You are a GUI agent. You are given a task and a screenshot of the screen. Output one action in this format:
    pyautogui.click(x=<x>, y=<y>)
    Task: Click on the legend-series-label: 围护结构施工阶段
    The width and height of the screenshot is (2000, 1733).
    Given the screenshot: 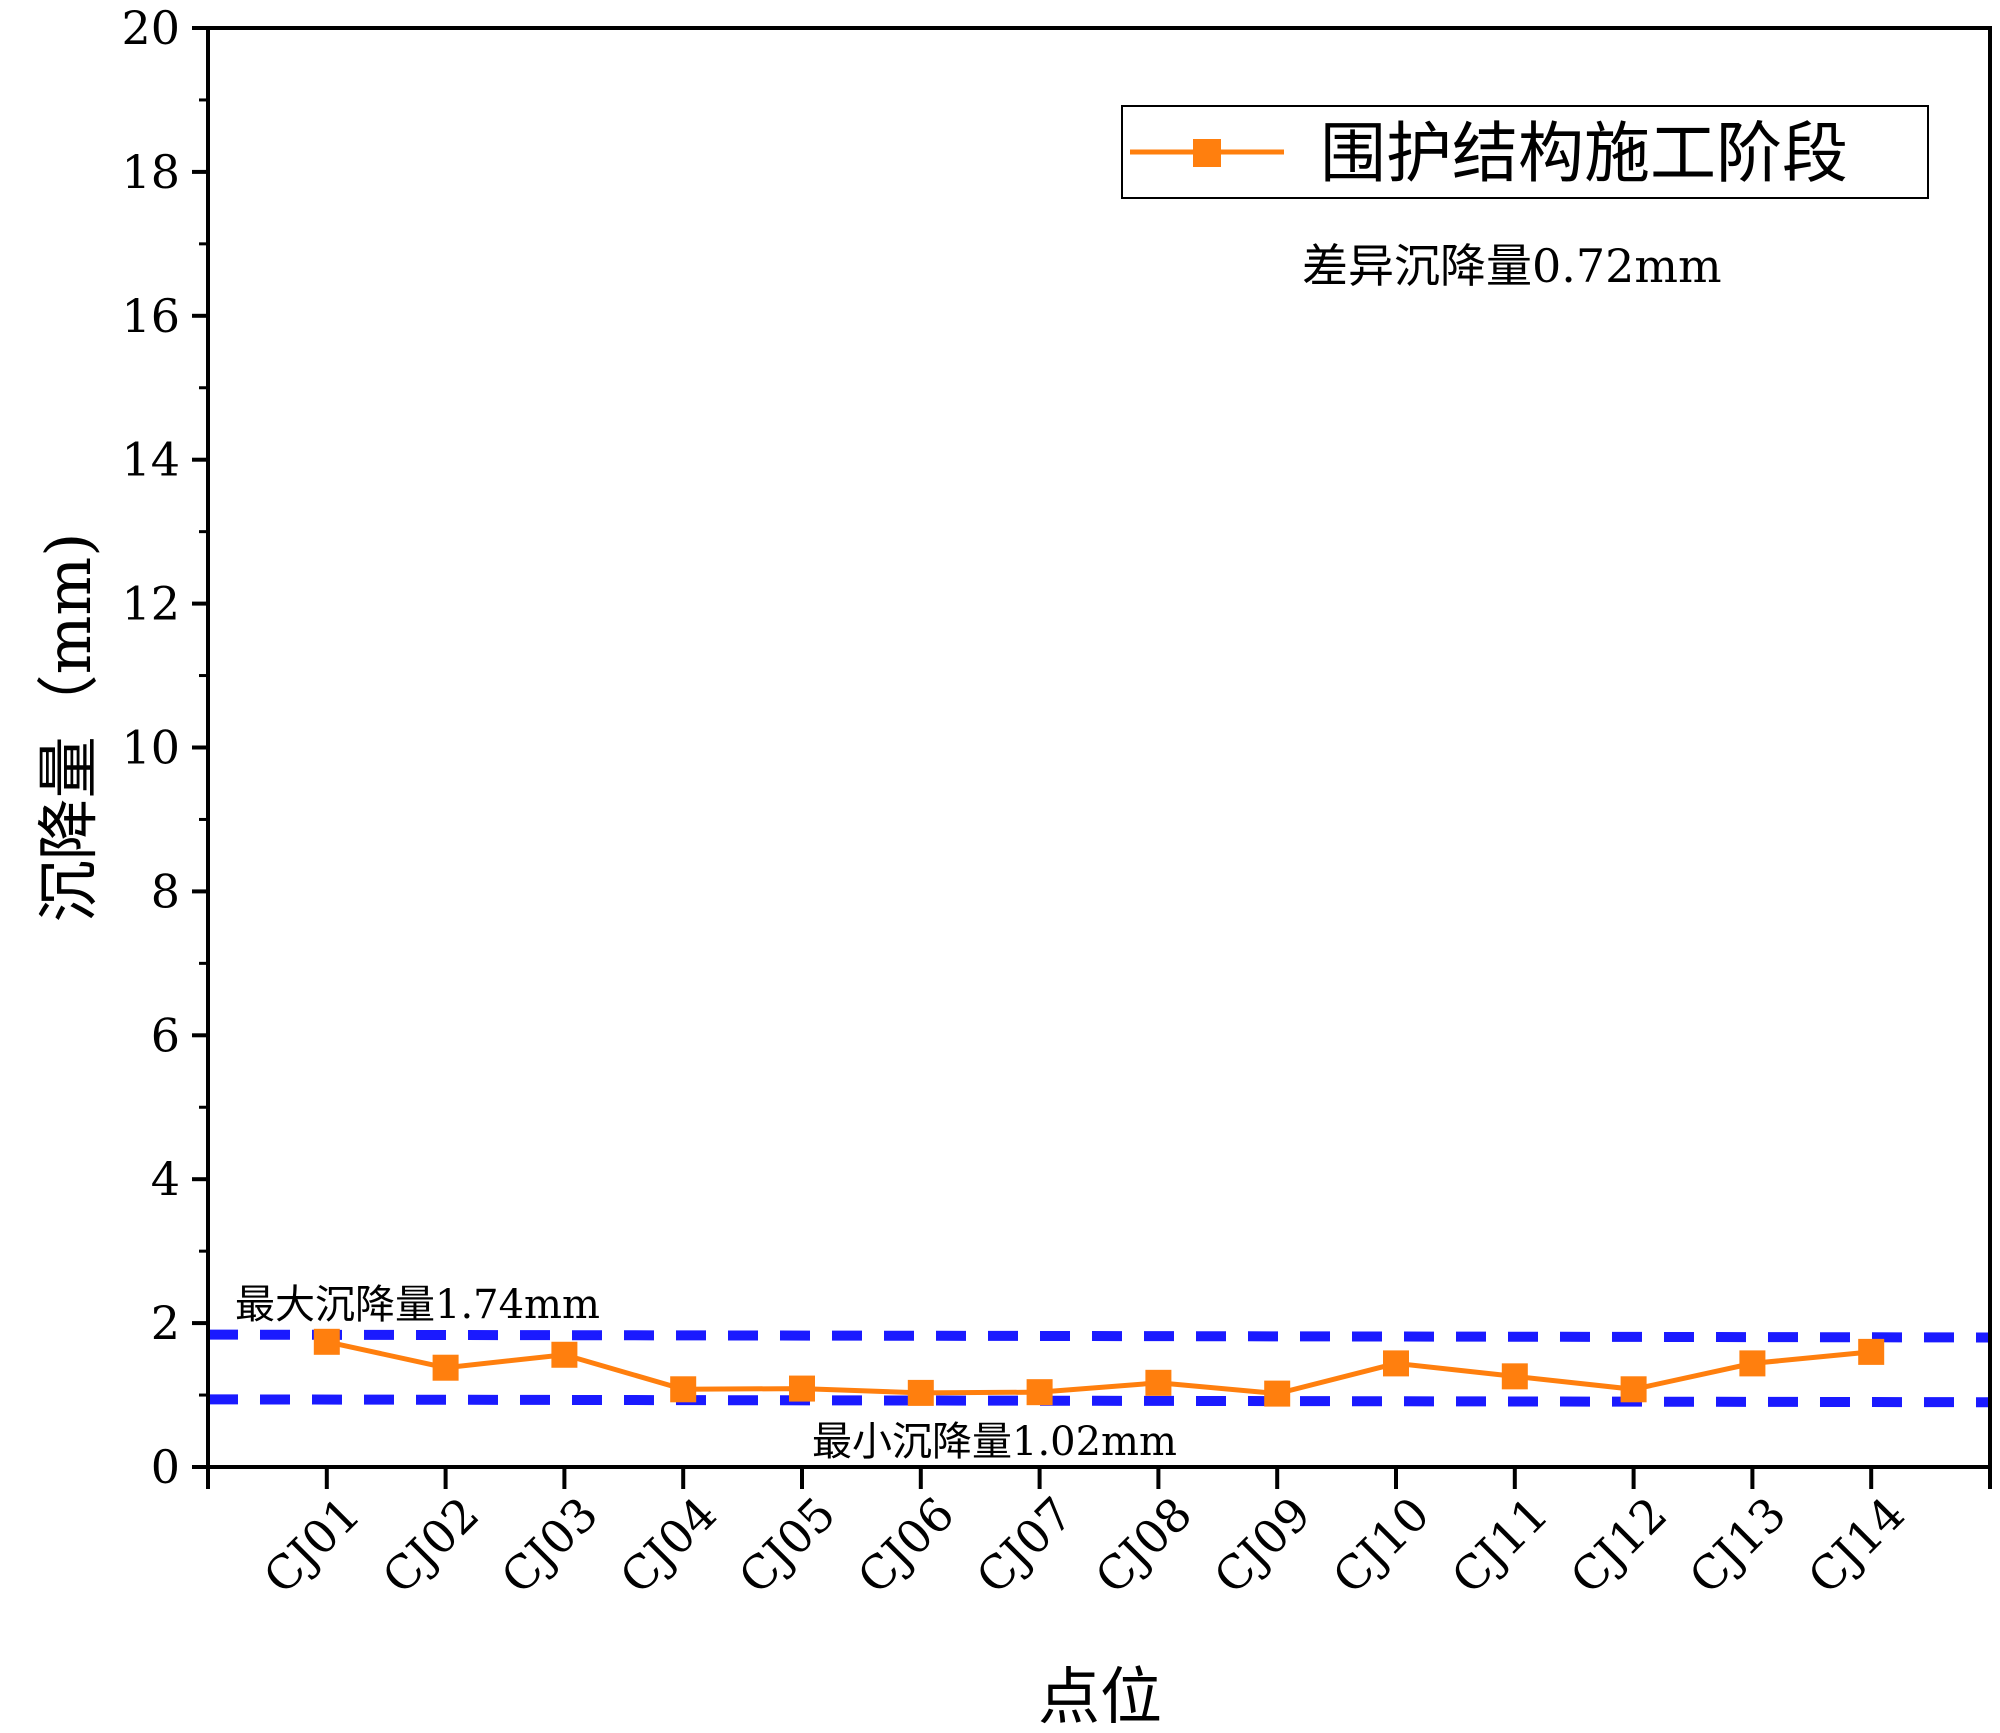 What is the action you would take?
    pyautogui.click(x=1584, y=153)
    